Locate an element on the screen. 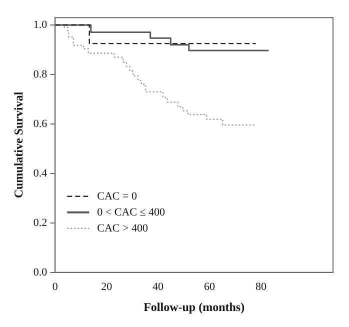 Image resolution: width=349 pixels, height=327 pixels. x-axis-title: Follow-up (months) is located at coordinates (194, 307).